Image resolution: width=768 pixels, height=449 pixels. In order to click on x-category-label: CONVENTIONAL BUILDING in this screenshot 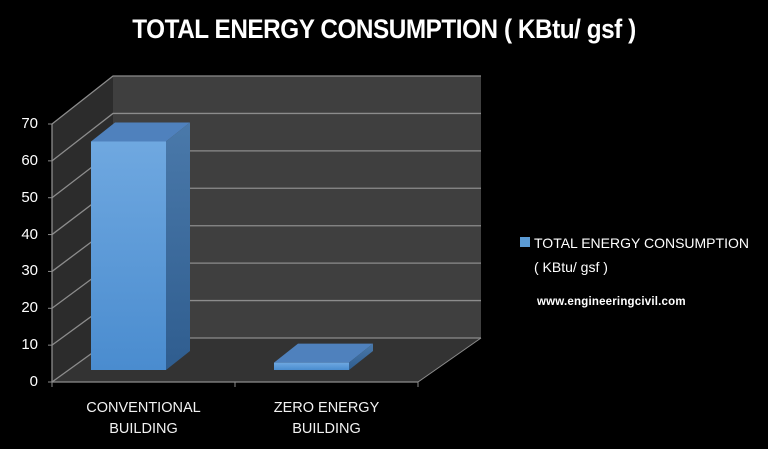, I will do `click(143, 418)`.